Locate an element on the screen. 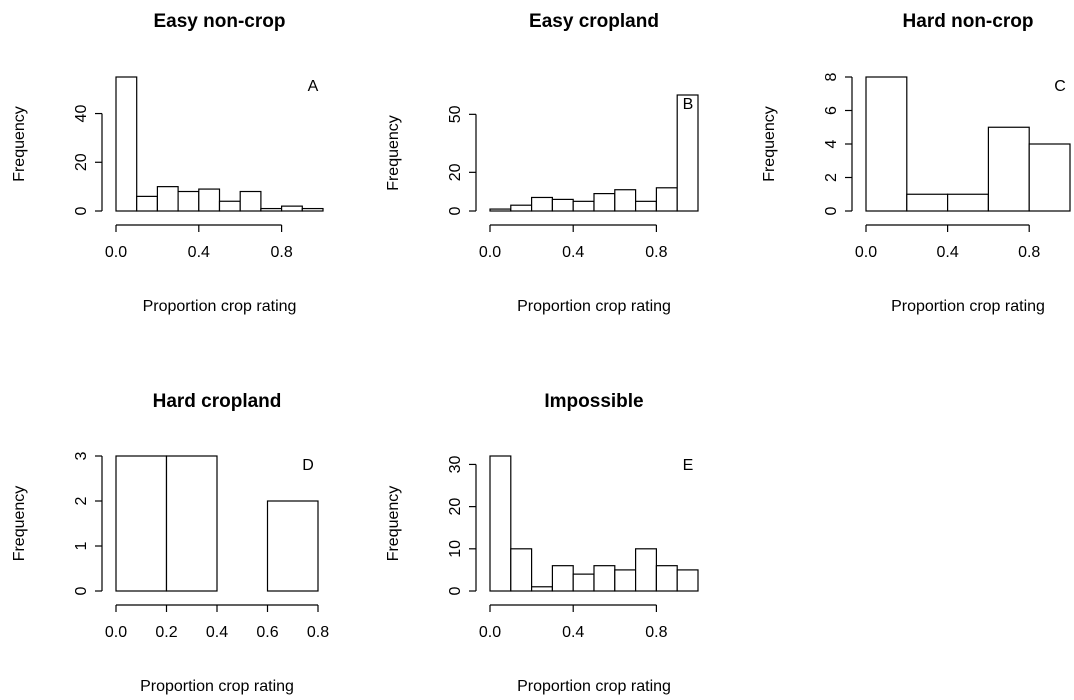 Image resolution: width=1074 pixels, height=700 pixels. y-tick-label: 30 is located at coordinates (455, 464).